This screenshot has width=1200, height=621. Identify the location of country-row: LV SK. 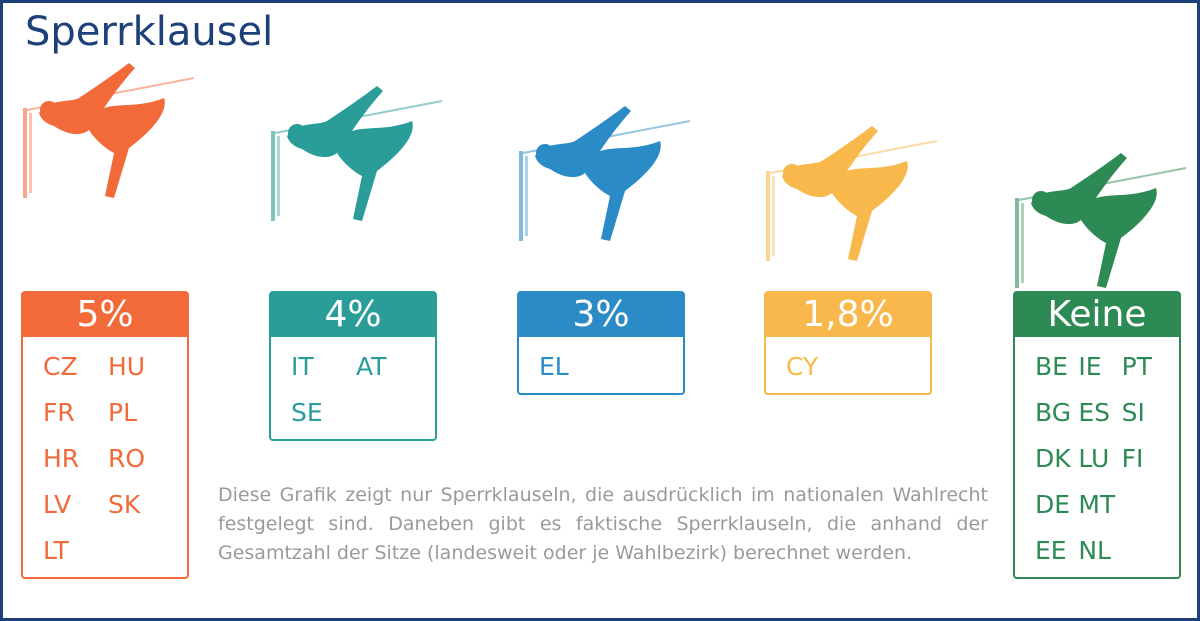
(108, 504).